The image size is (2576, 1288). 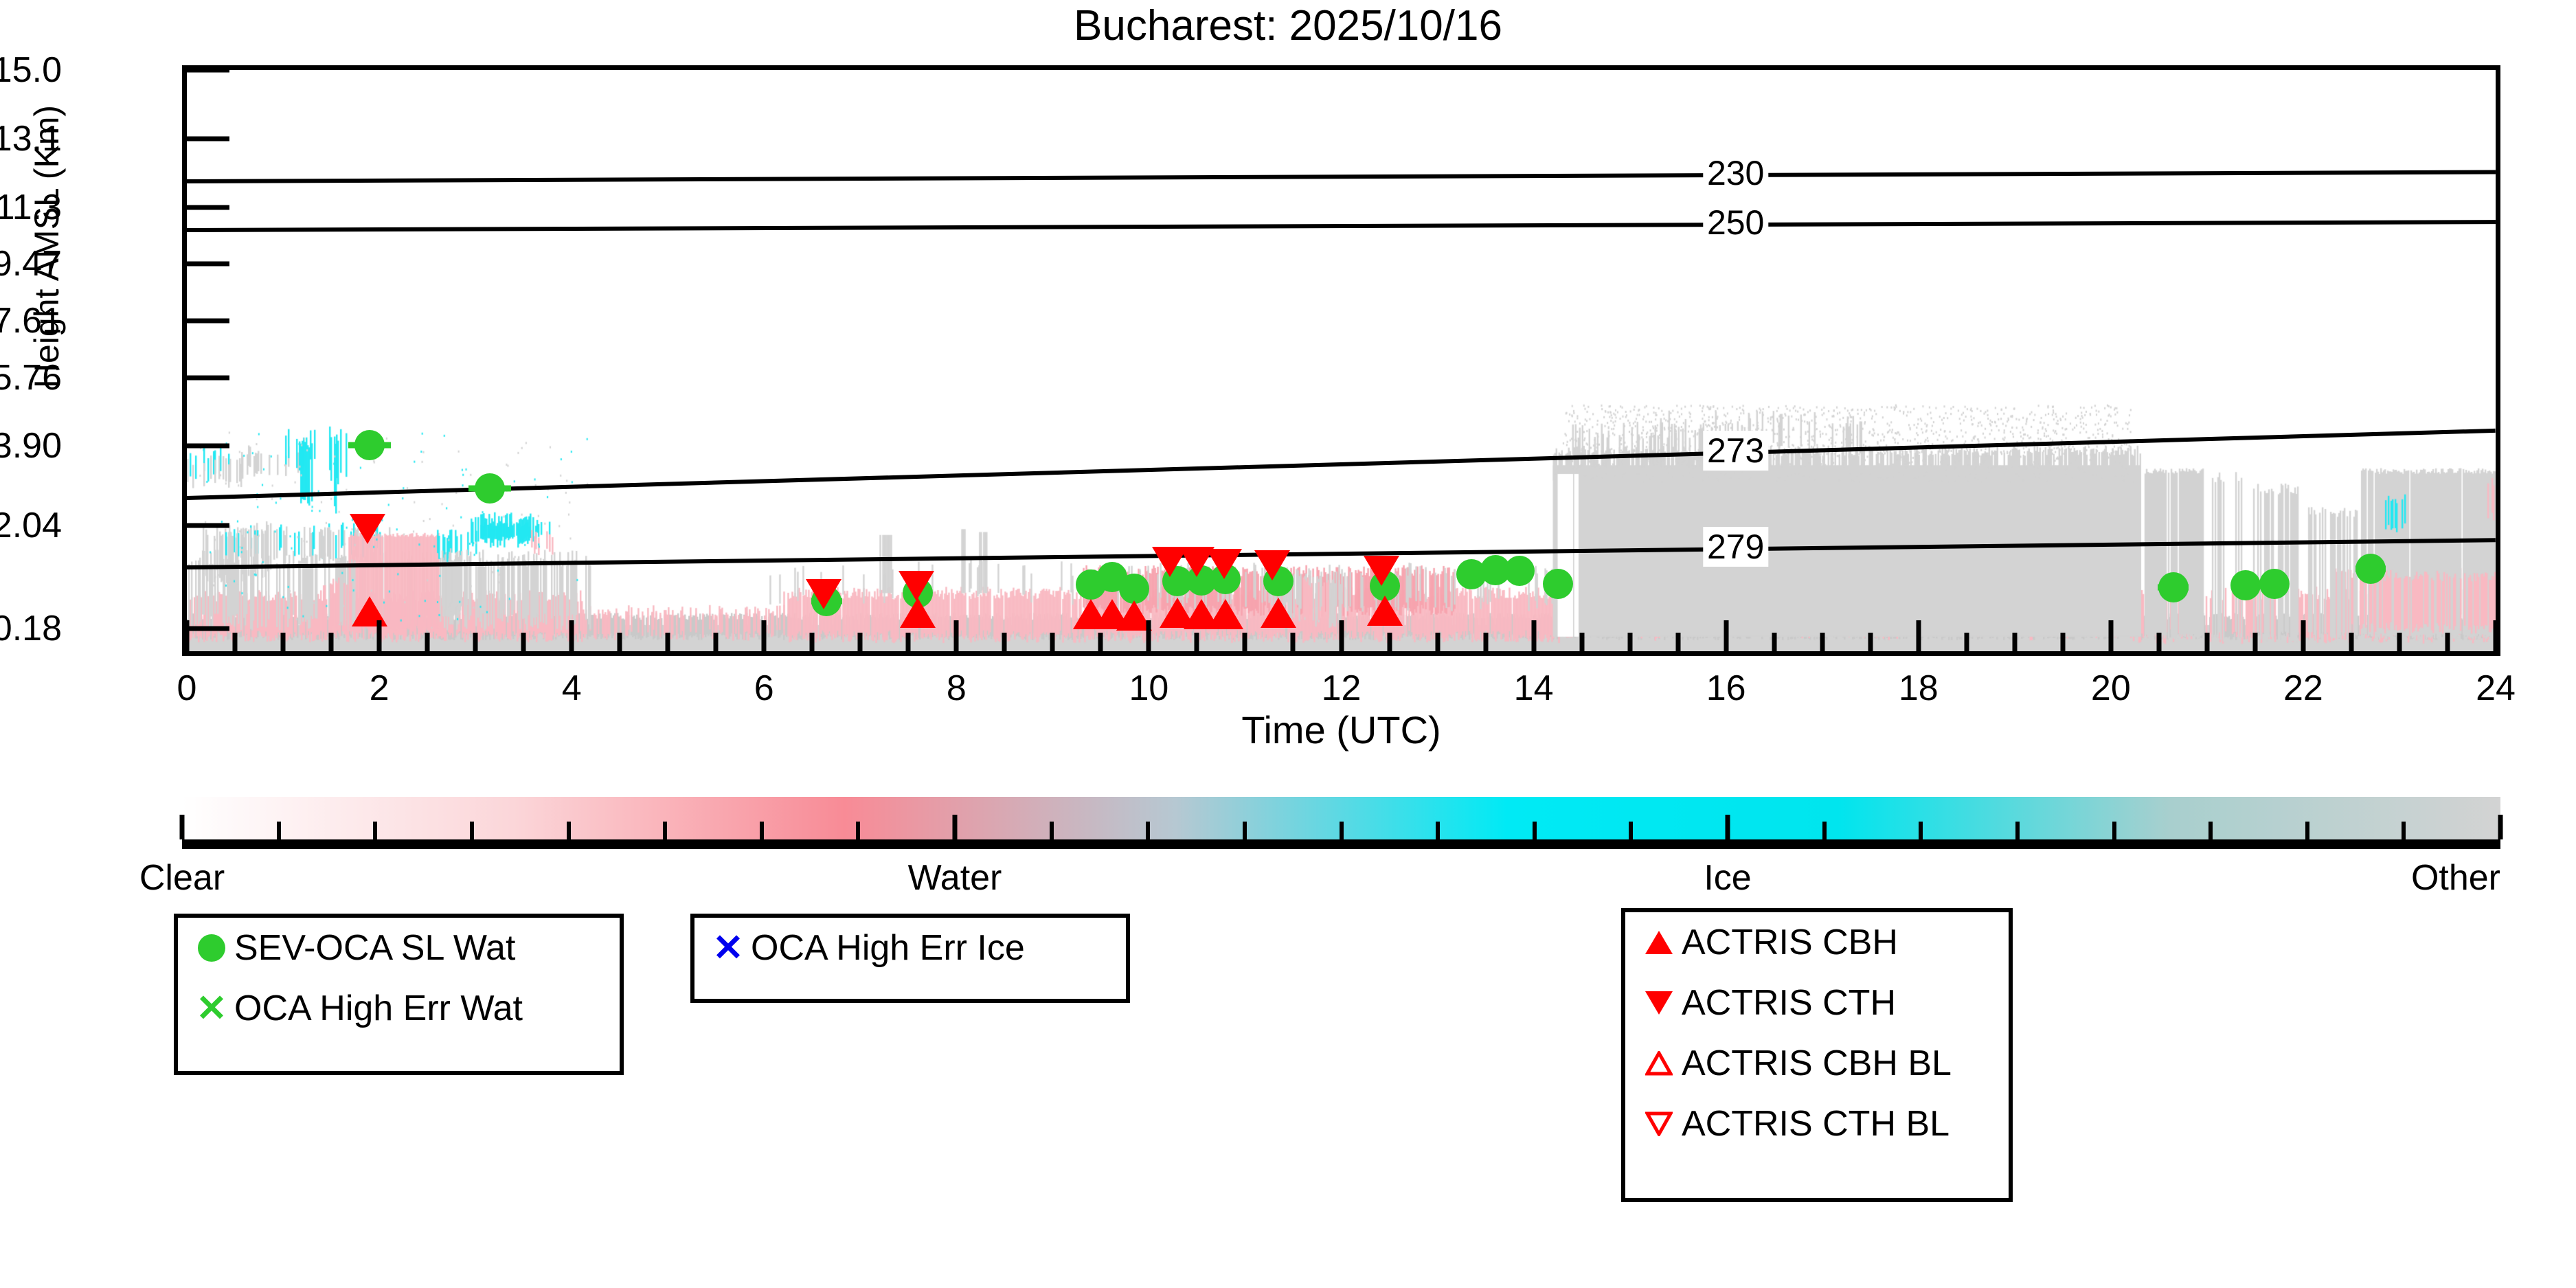 What do you see at coordinates (1659, 942) in the screenshot?
I see `triangle-up-icon` at bounding box center [1659, 942].